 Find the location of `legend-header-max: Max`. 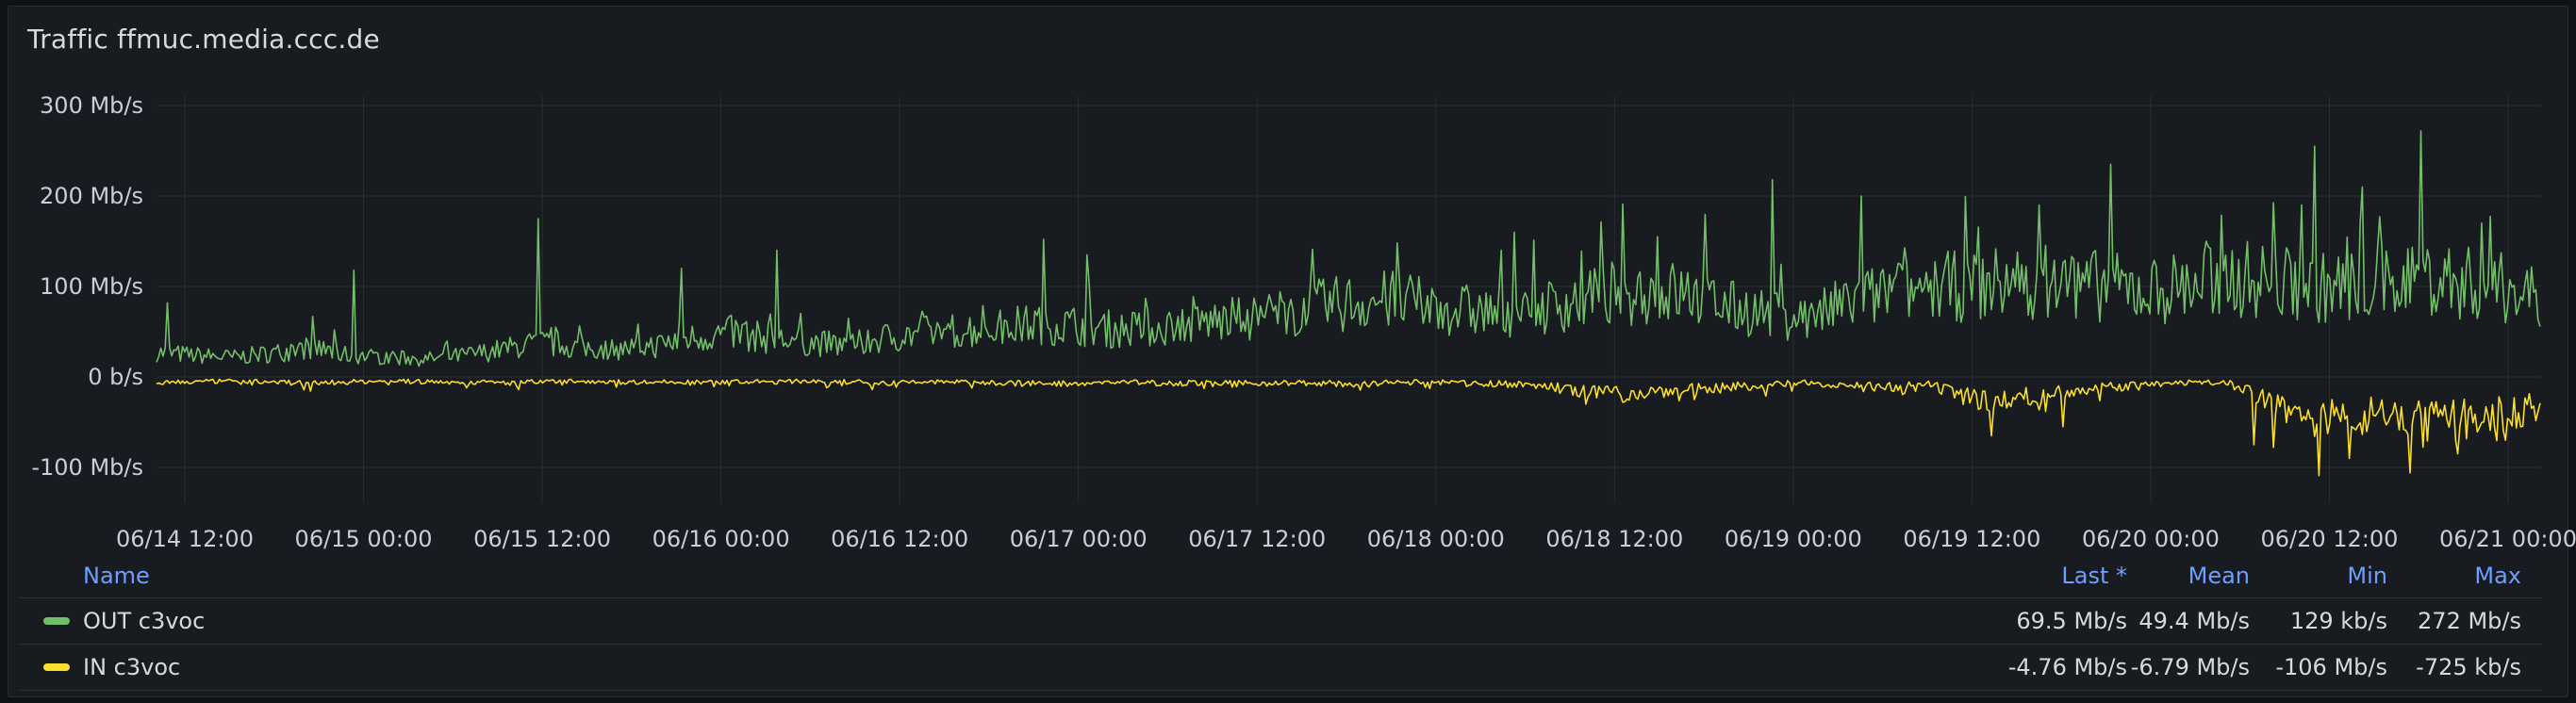

legend-header-max: Max is located at coordinates (2497, 576).